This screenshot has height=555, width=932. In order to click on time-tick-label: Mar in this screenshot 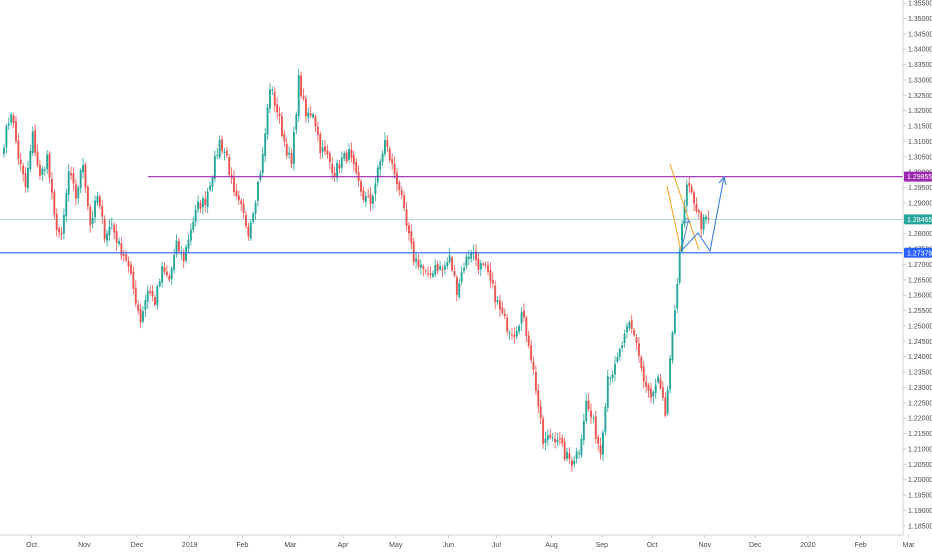, I will do `click(908, 545)`.